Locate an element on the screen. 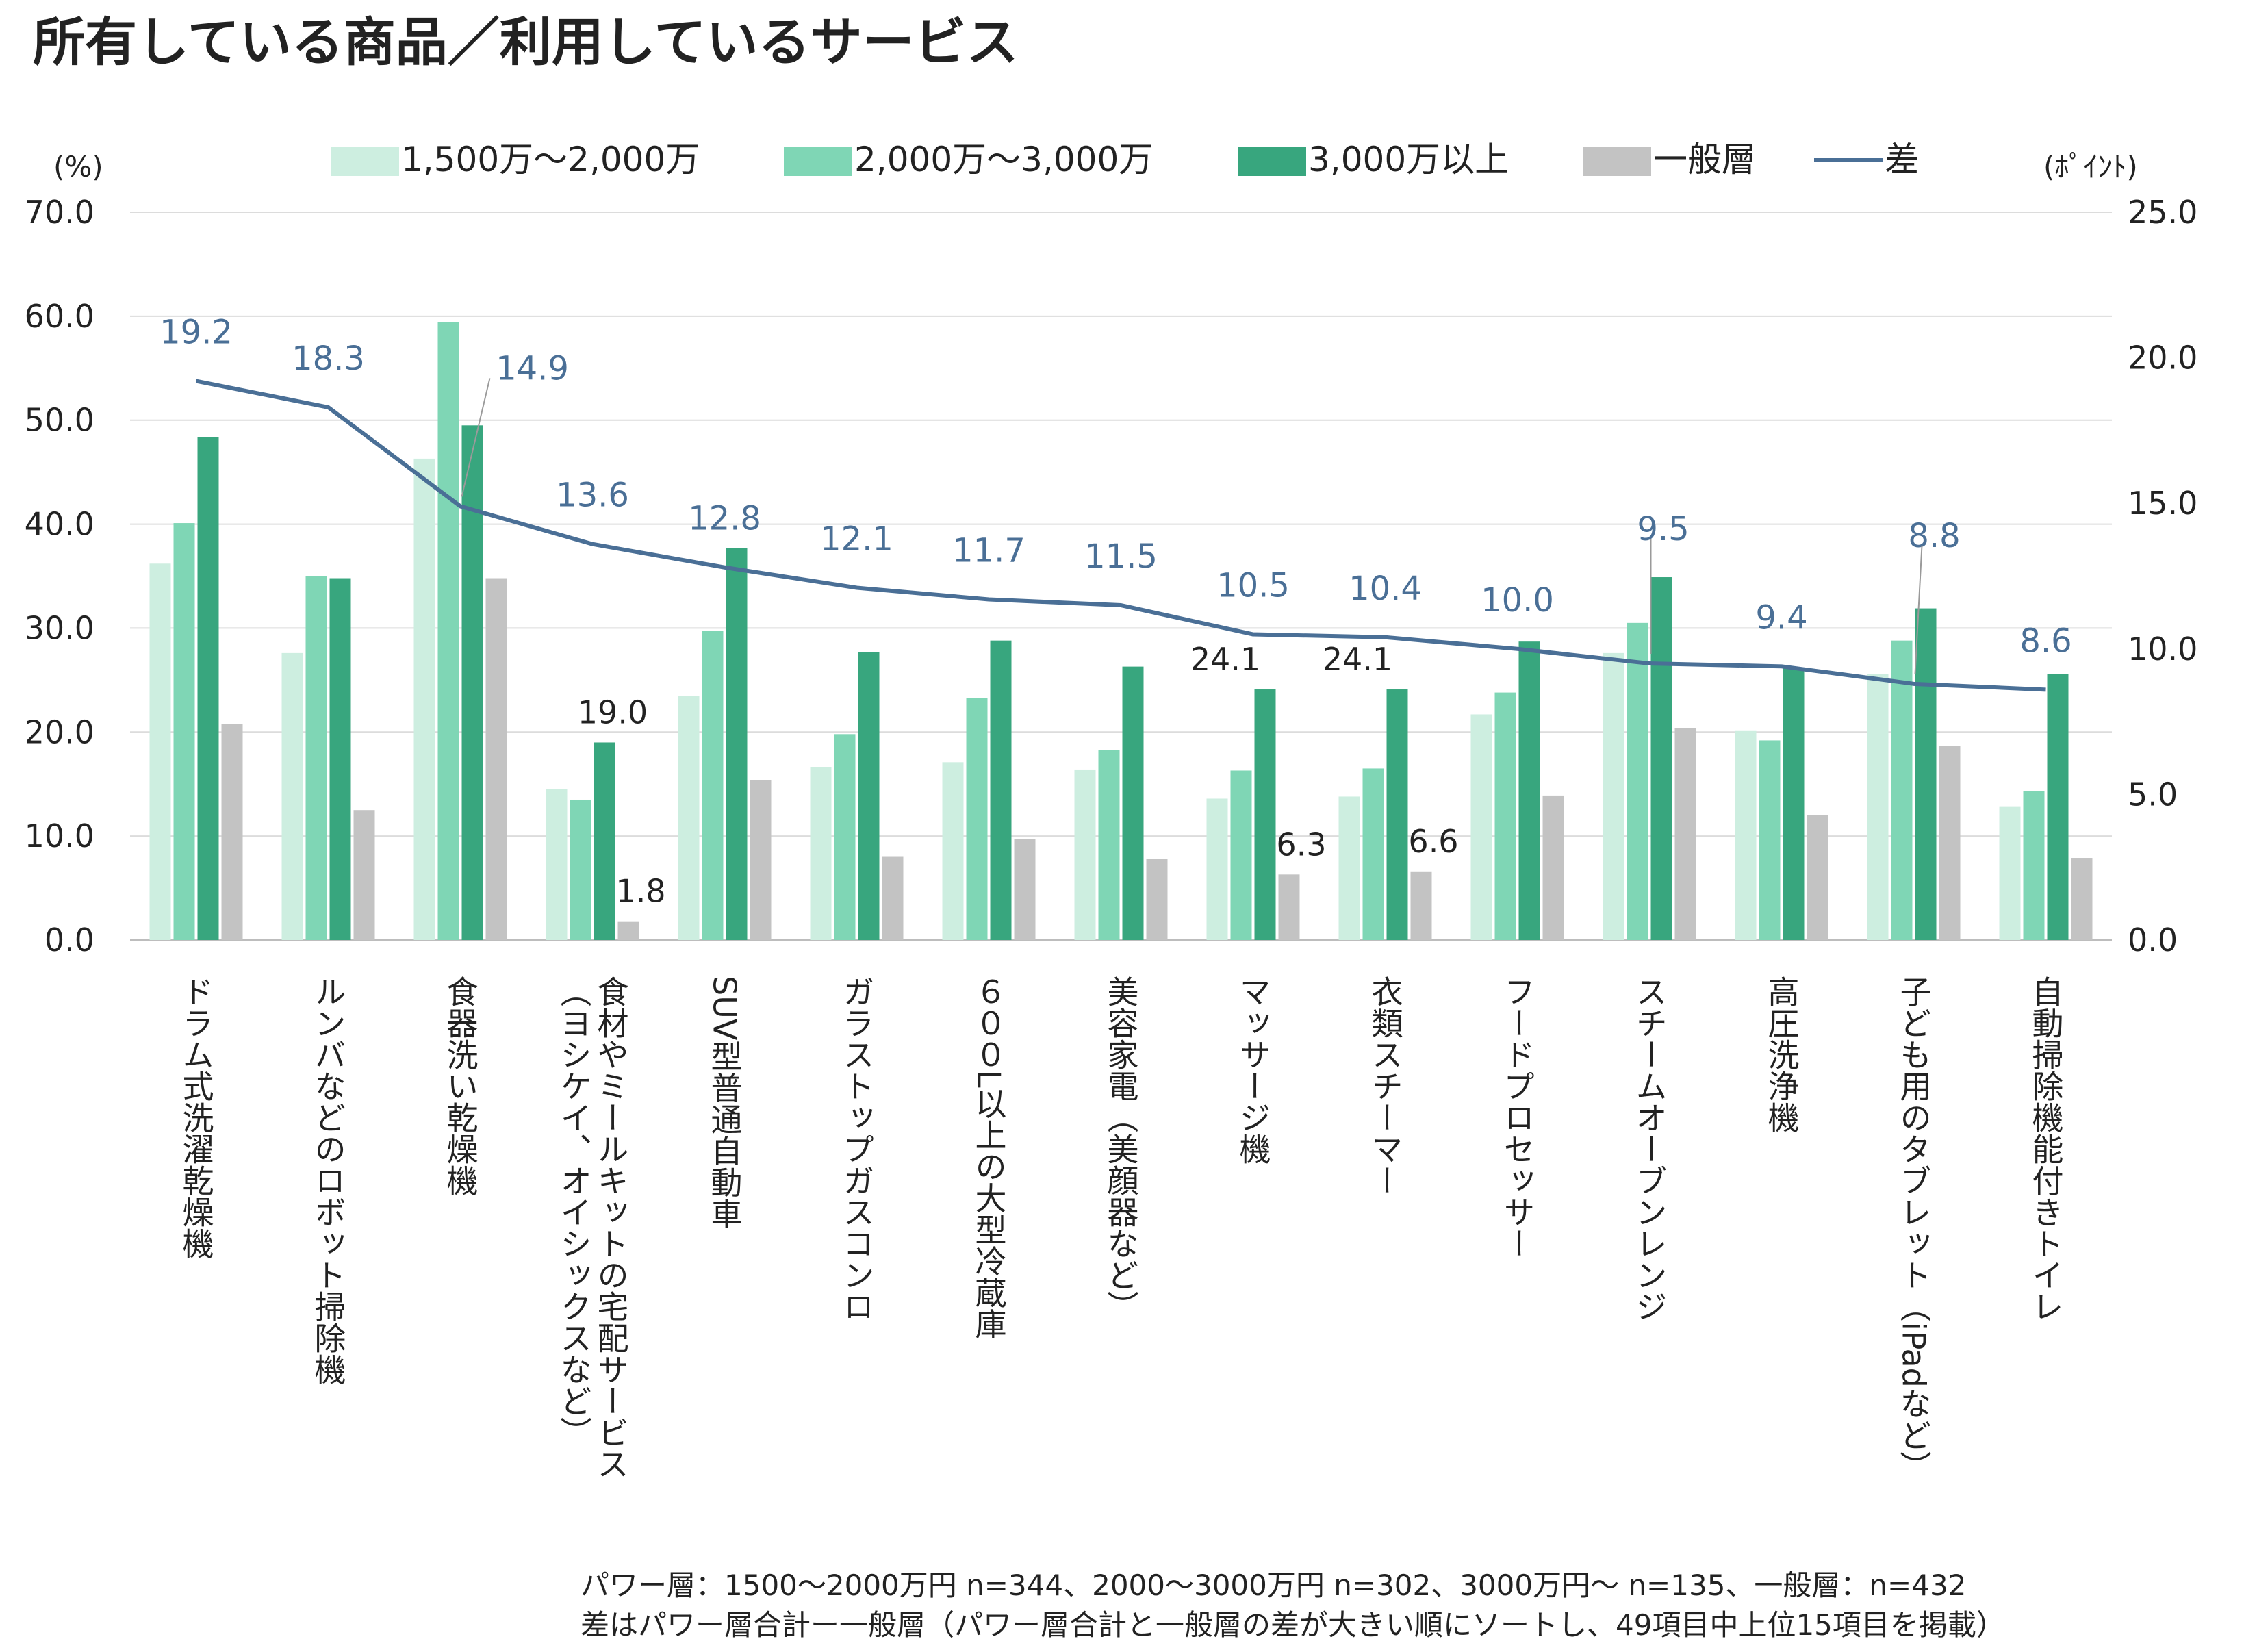 The width and height of the screenshot is (2244, 1652). difference-label: 9.4 is located at coordinates (1781, 617).